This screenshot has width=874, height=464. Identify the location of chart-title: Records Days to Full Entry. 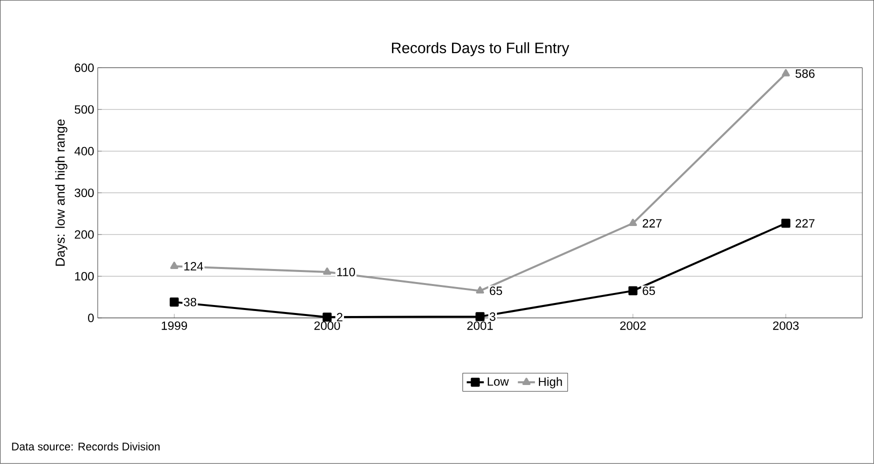
(481, 49).